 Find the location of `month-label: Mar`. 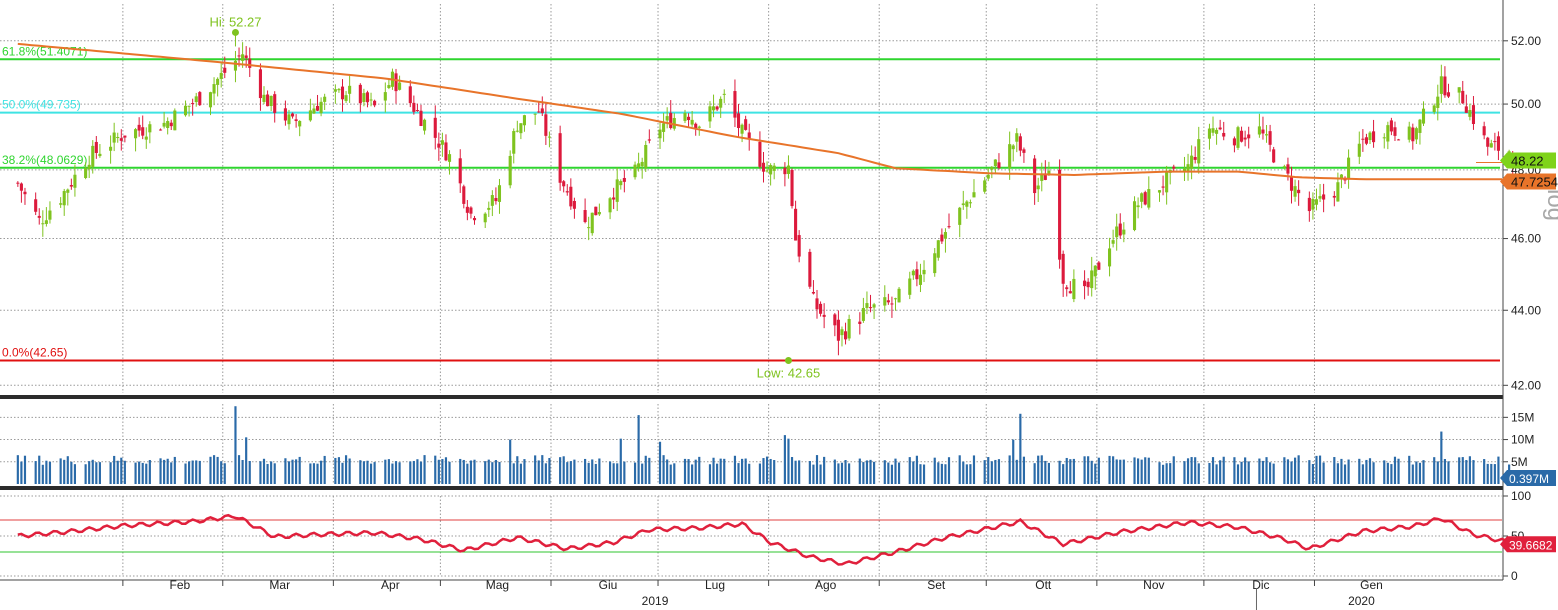

month-label: Mar is located at coordinates (279, 585).